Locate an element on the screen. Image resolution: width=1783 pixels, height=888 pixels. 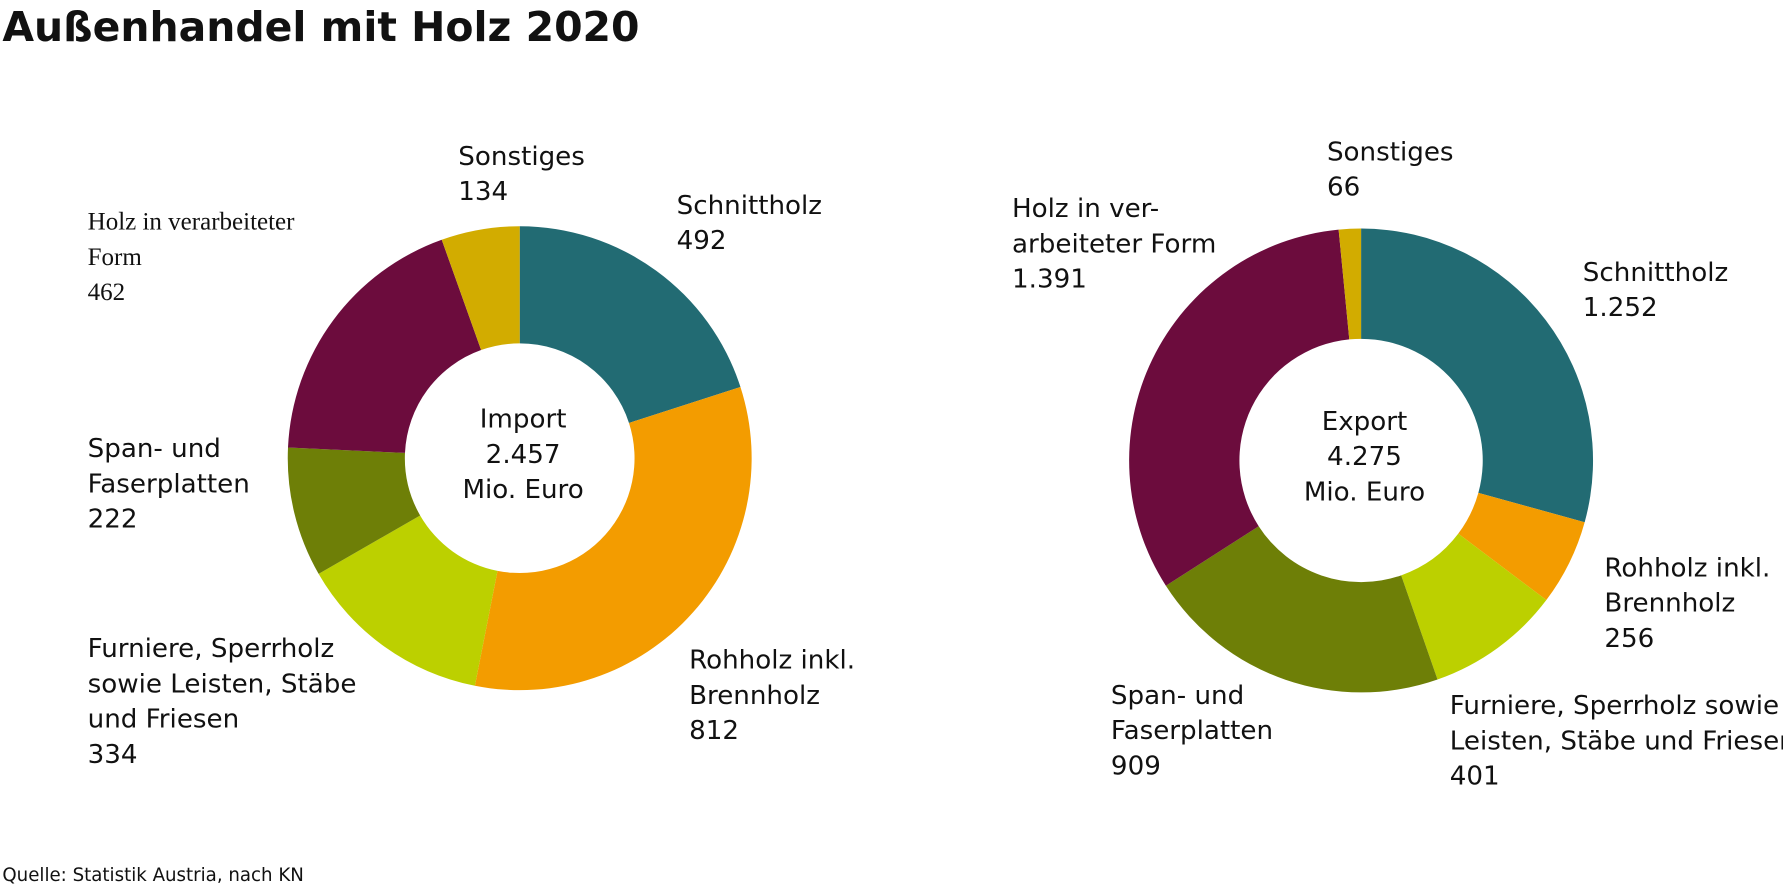
center-label: Import is located at coordinates (523, 420).